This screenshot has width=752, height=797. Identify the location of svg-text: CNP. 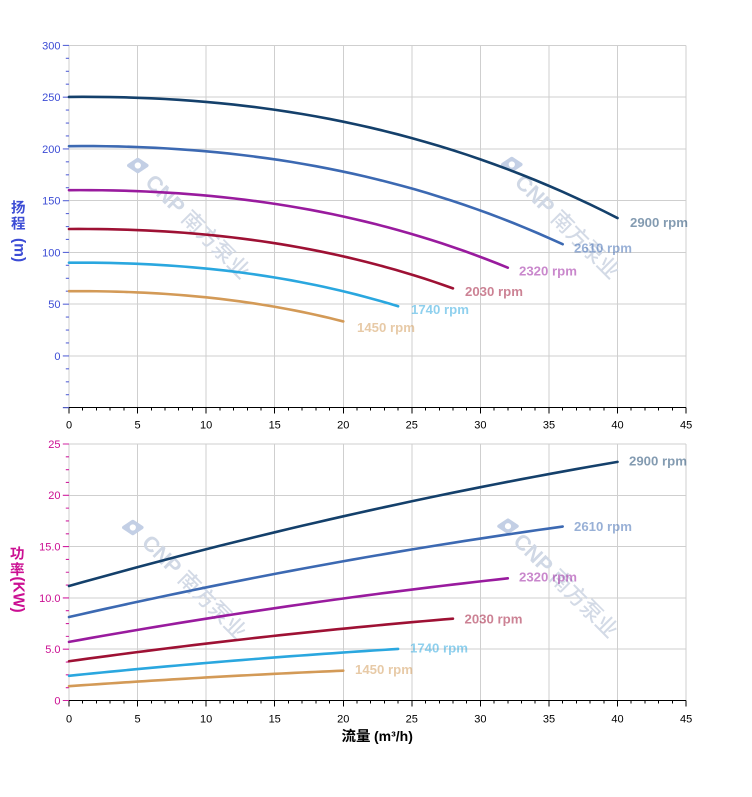
(534, 194).